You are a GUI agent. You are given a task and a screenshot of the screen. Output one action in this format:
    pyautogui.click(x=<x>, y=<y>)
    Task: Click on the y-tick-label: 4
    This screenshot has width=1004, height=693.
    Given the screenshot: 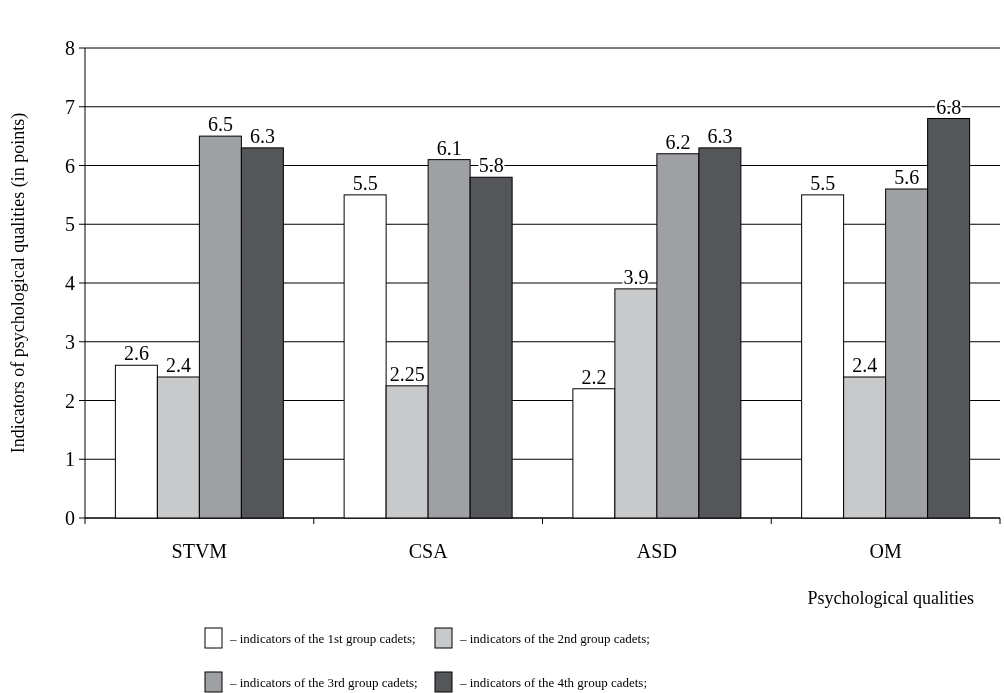 What is the action you would take?
    pyautogui.click(x=70, y=283)
    